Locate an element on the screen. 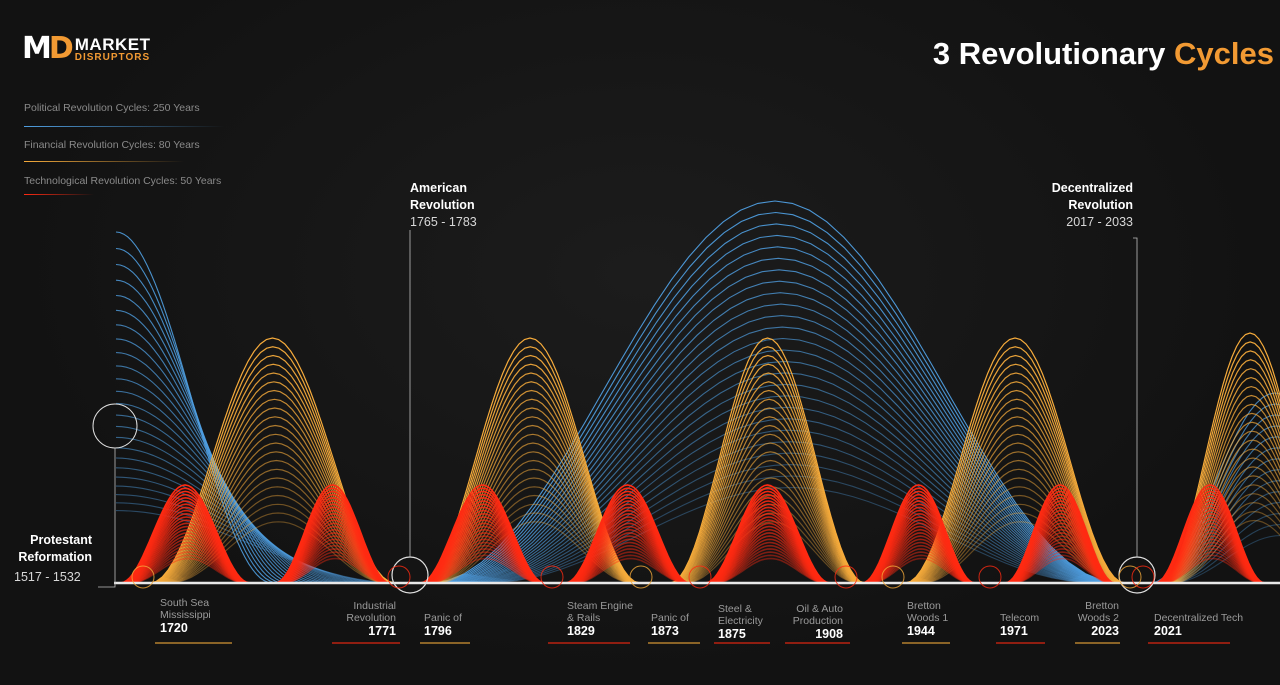  legend-financial-swatch is located at coordinates (104, 161).